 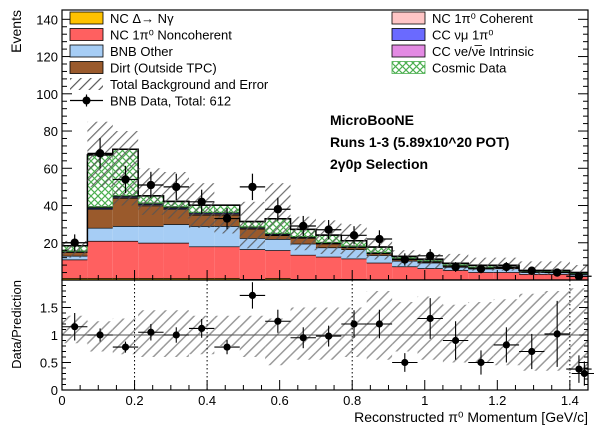 What do you see at coordinates (171, 35) in the screenshot?
I see `legend-label-2: NC 1π⁰ Noncoherent` at bounding box center [171, 35].